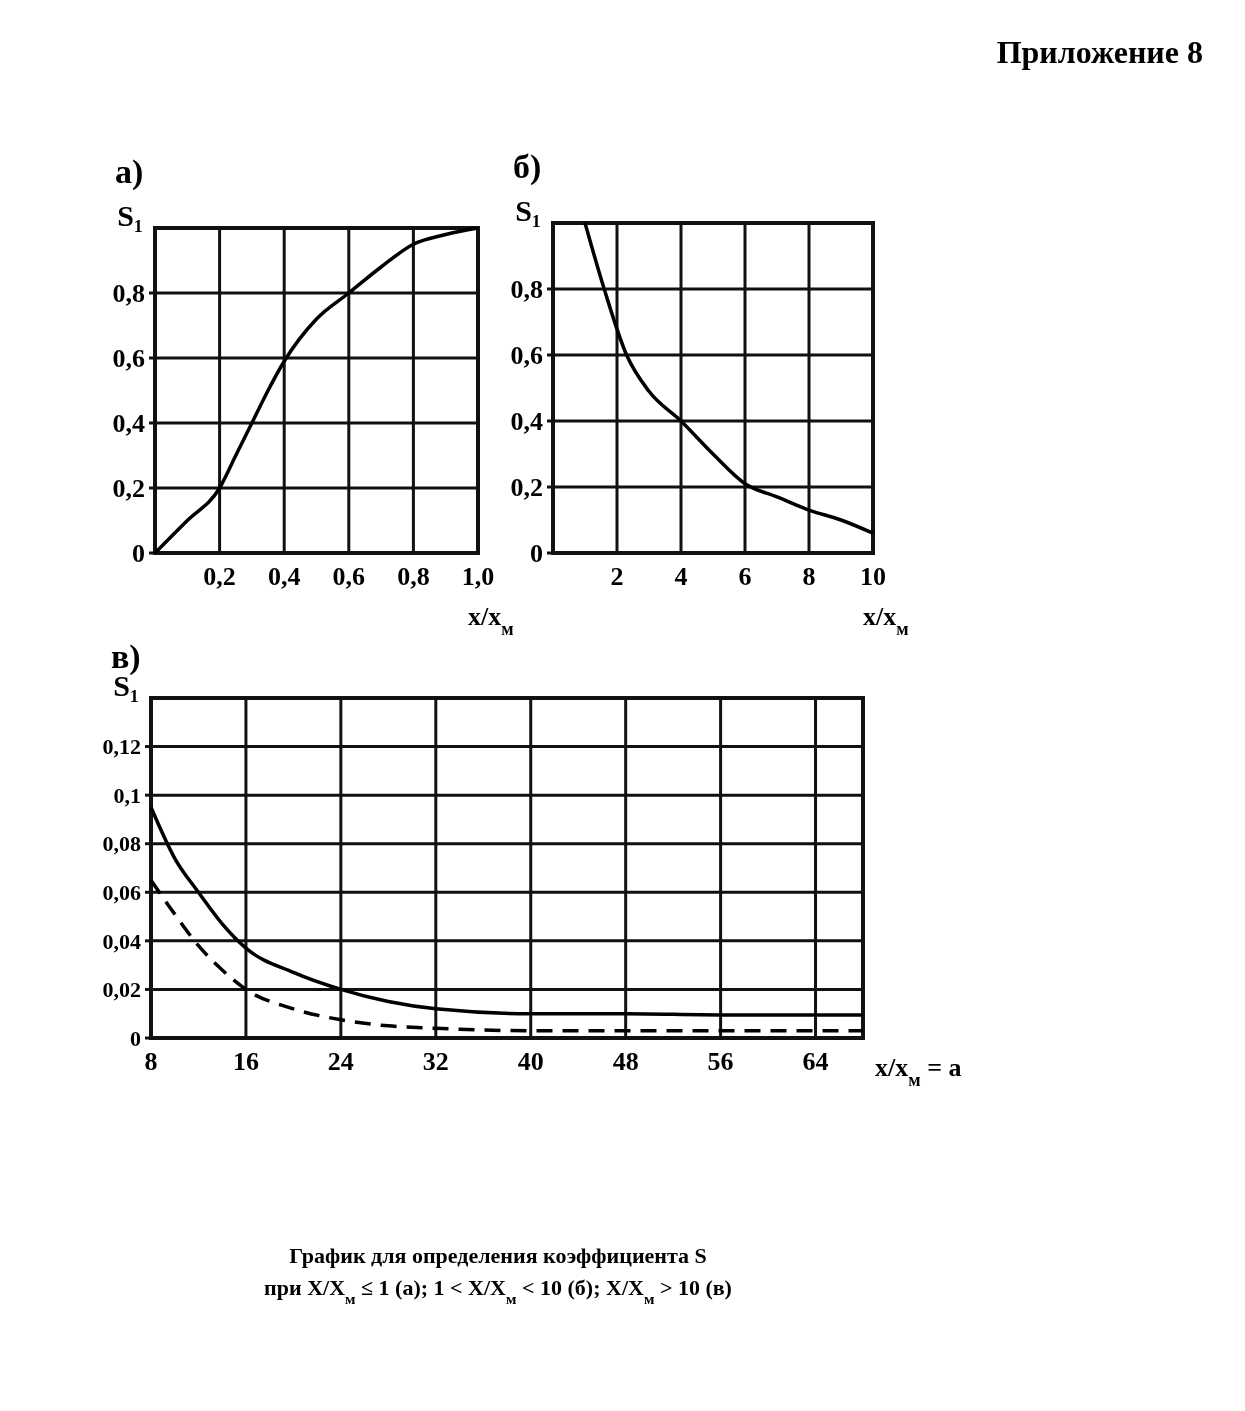 The height and width of the screenshot is (1411, 1245). I want to click on y-tick-label: 0,06, so click(121, 892).